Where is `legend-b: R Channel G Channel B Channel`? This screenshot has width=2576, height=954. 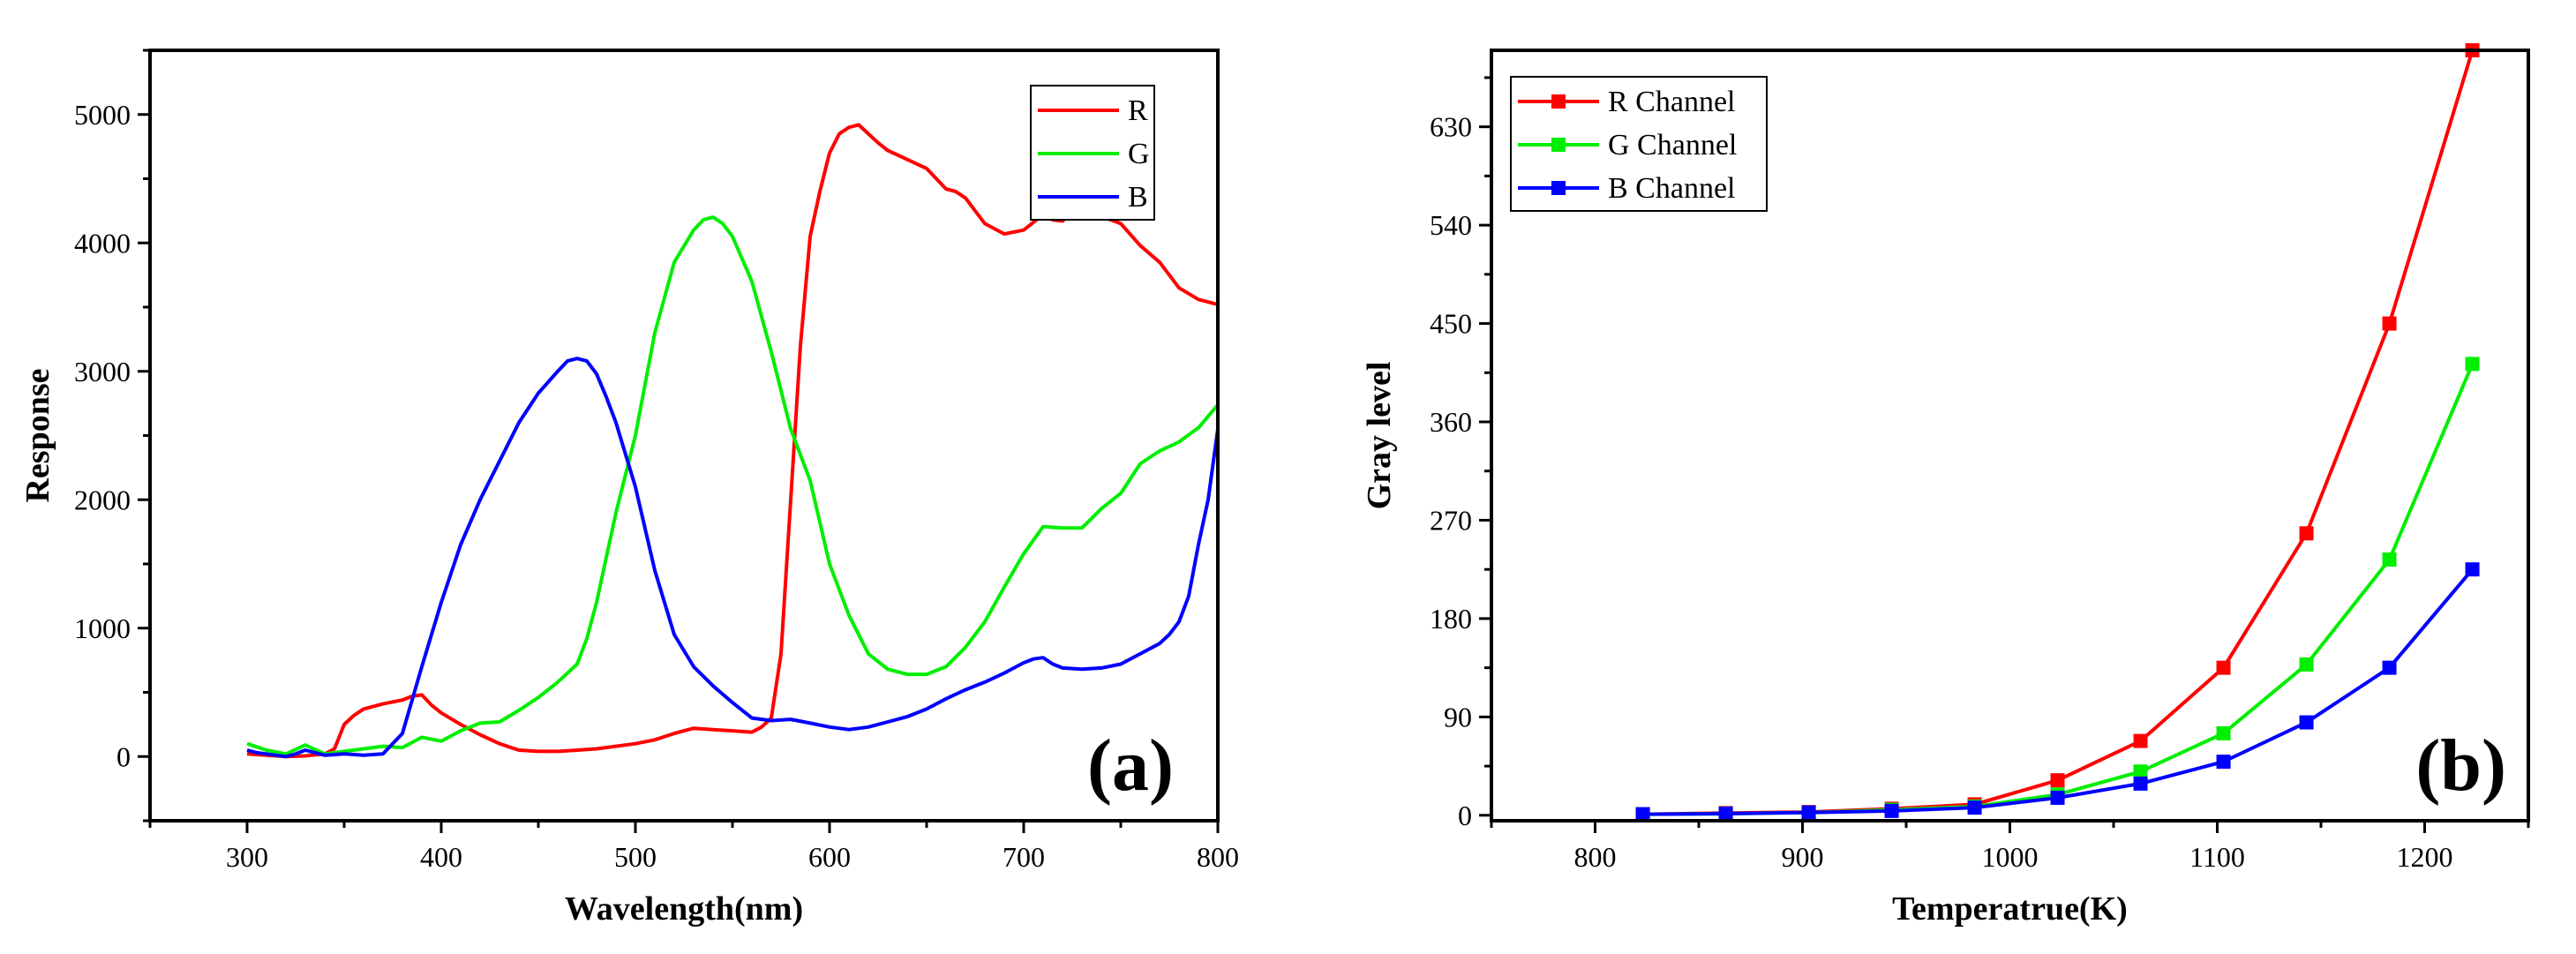
legend-b: R Channel G Channel B Channel is located at coordinates (1639, 144).